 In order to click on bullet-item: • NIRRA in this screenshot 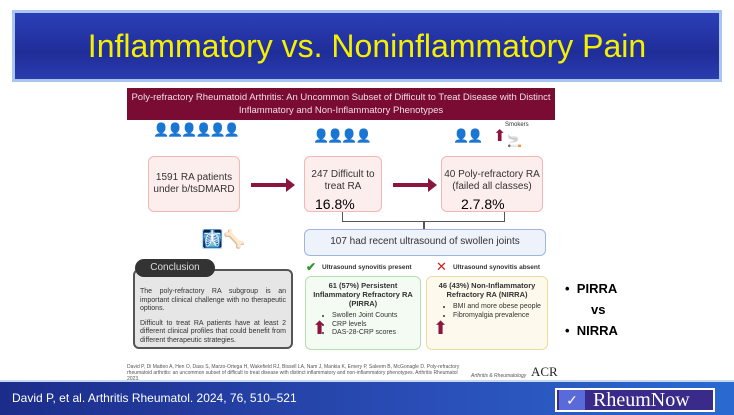, I will do `click(591, 330)`.